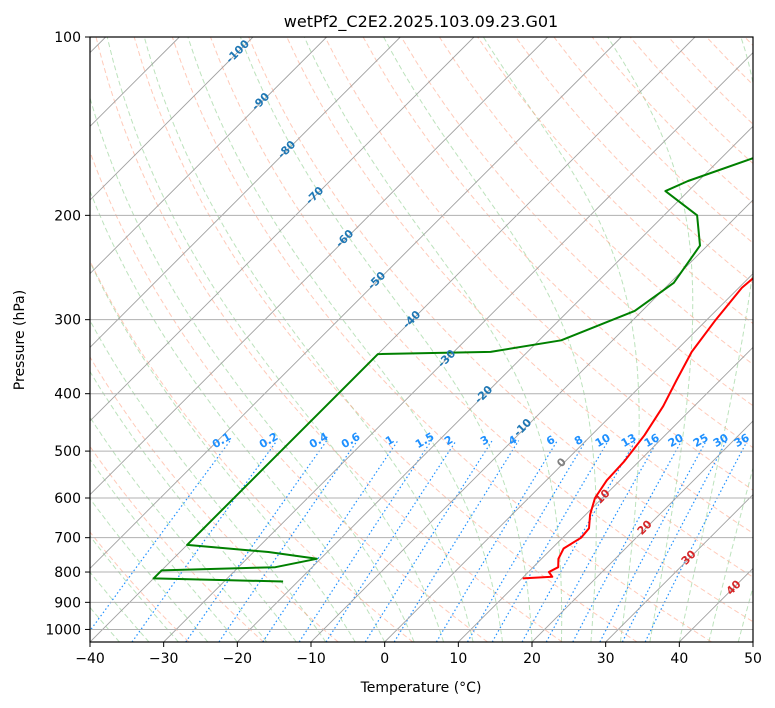  What do you see at coordinates (384, 659) in the screenshot?
I see `x-tick-label: 0` at bounding box center [384, 659].